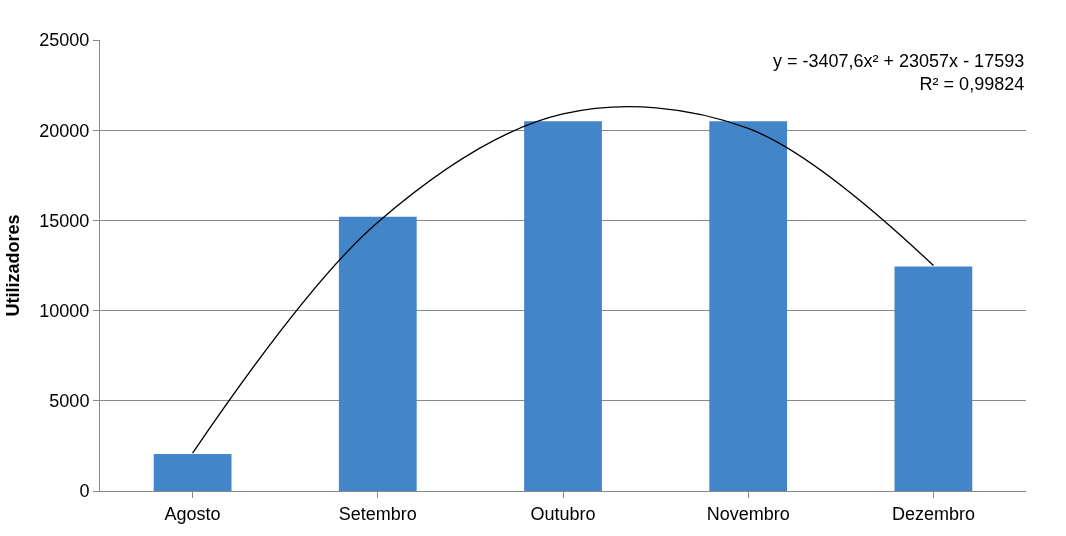 The height and width of the screenshot is (536, 1066). Describe the element at coordinates (933, 513) in the screenshot. I see `x-tick-label: Dezembro` at that location.